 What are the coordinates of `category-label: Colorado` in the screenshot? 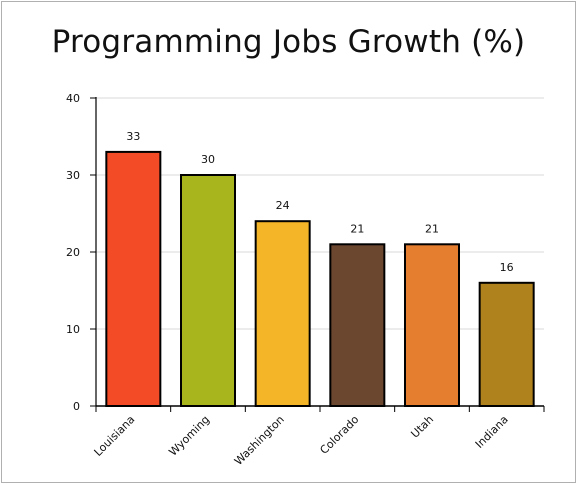 It's located at (339, 435).